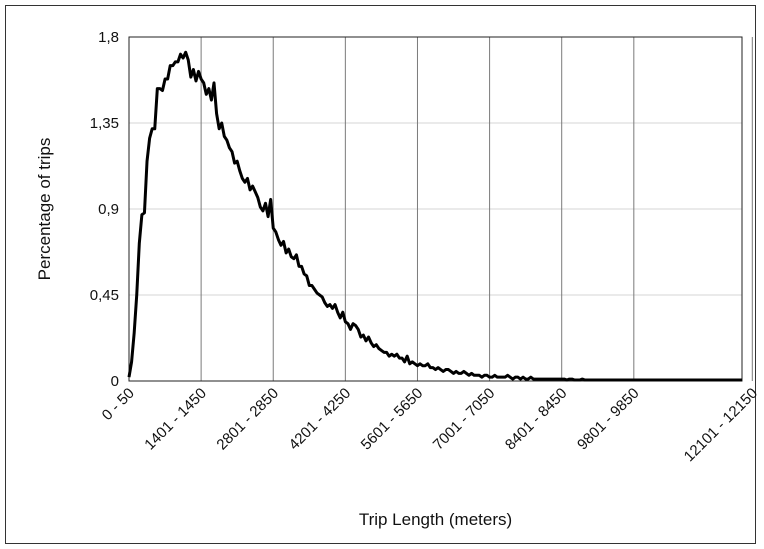 This screenshot has height=549, width=764. Describe the element at coordinates (115, 381) in the screenshot. I see `y-tick-label: 0` at that location.